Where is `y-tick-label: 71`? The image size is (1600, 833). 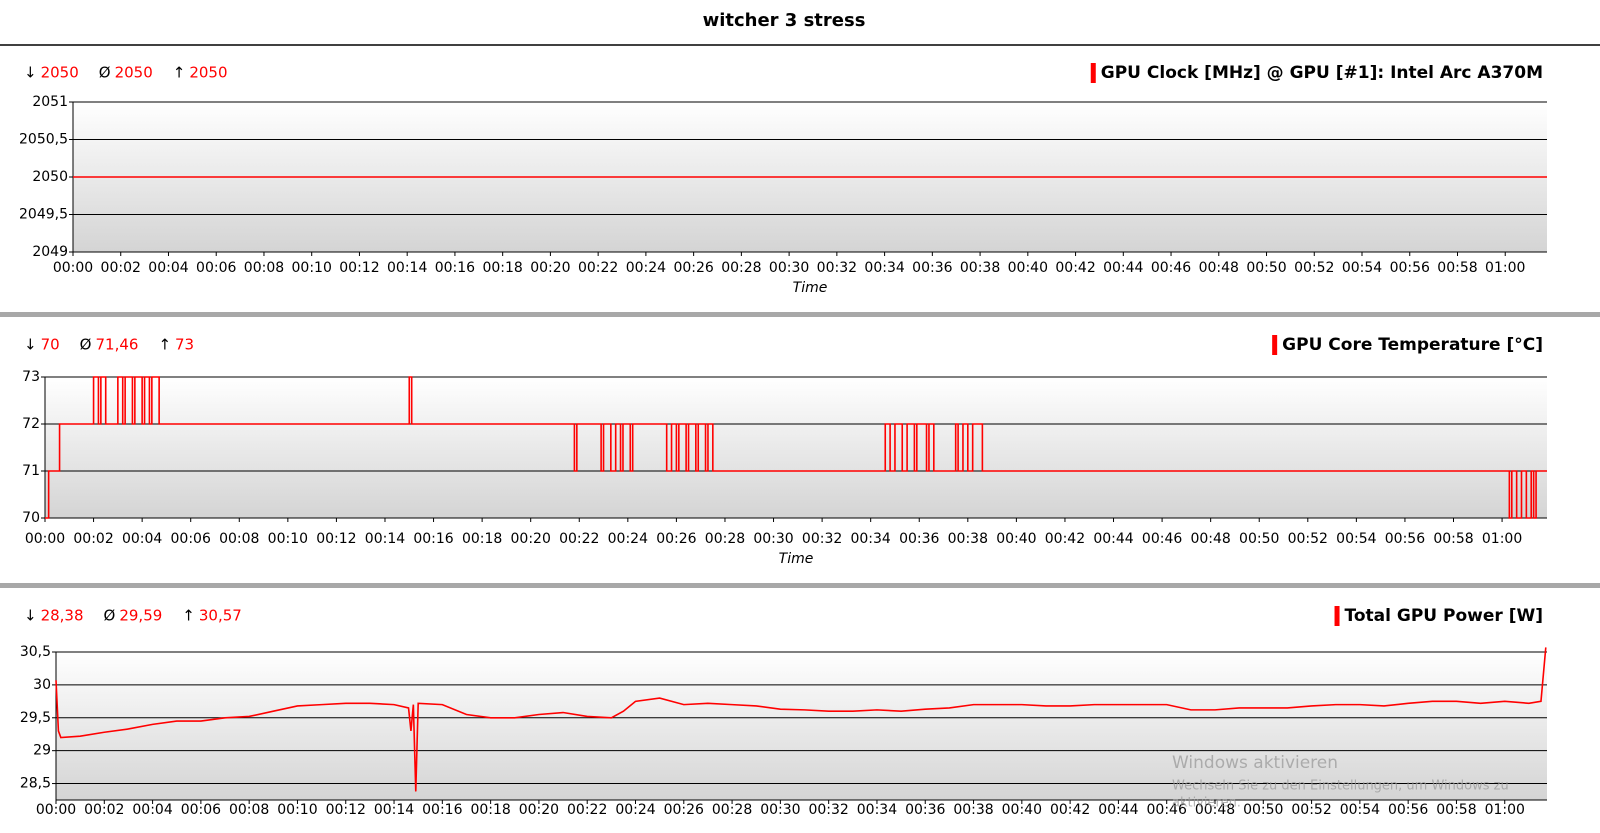
y-tick-label: 71 is located at coordinates (31, 471).